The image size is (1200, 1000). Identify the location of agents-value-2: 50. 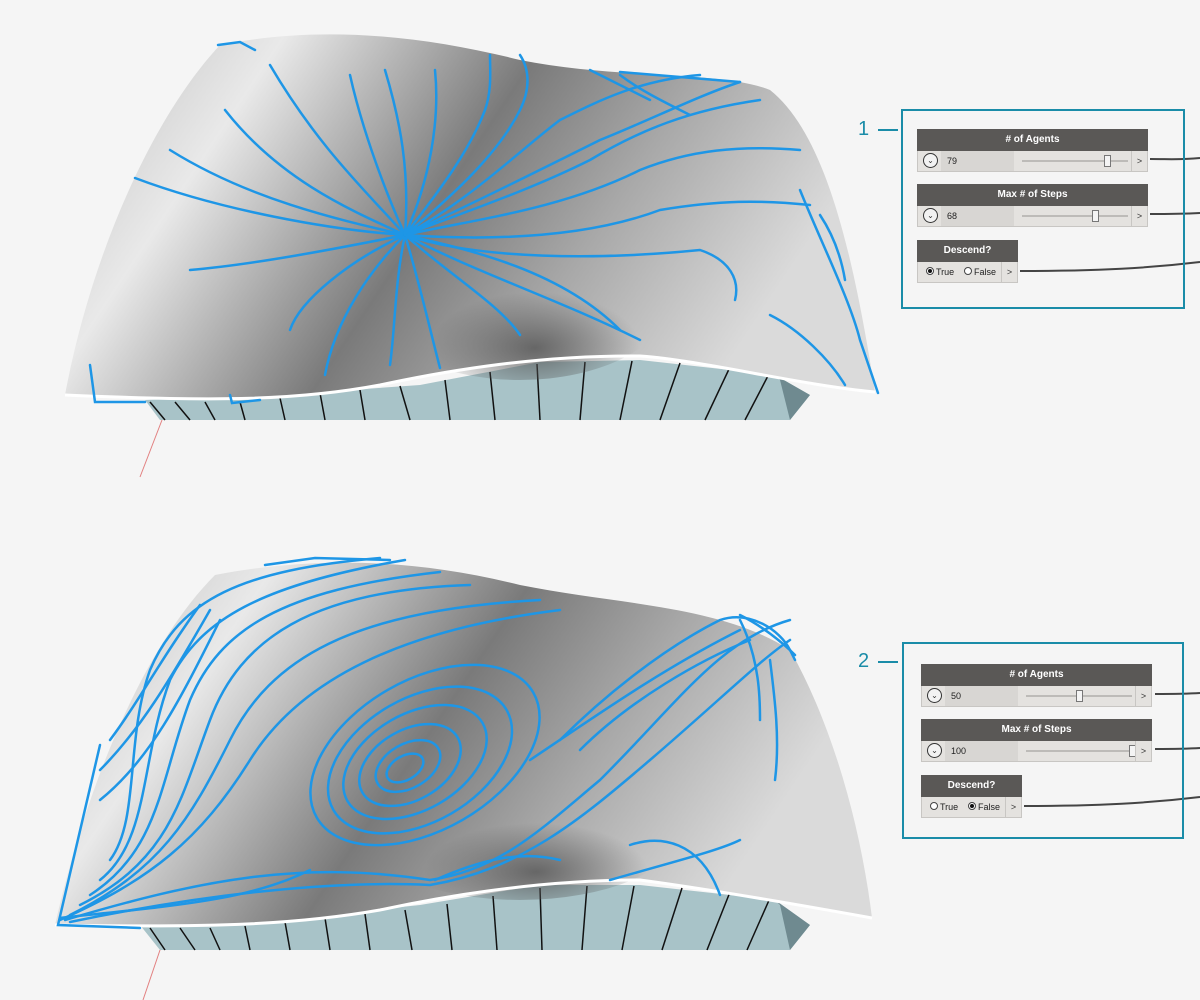
(981, 696).